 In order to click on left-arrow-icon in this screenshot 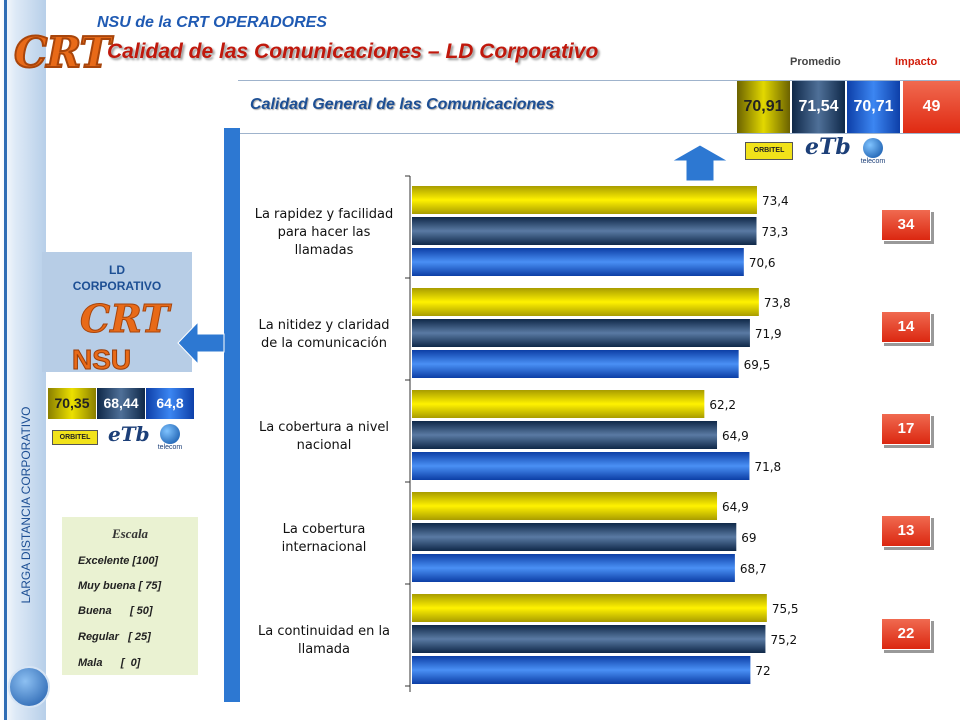, I will do `click(201, 343)`.